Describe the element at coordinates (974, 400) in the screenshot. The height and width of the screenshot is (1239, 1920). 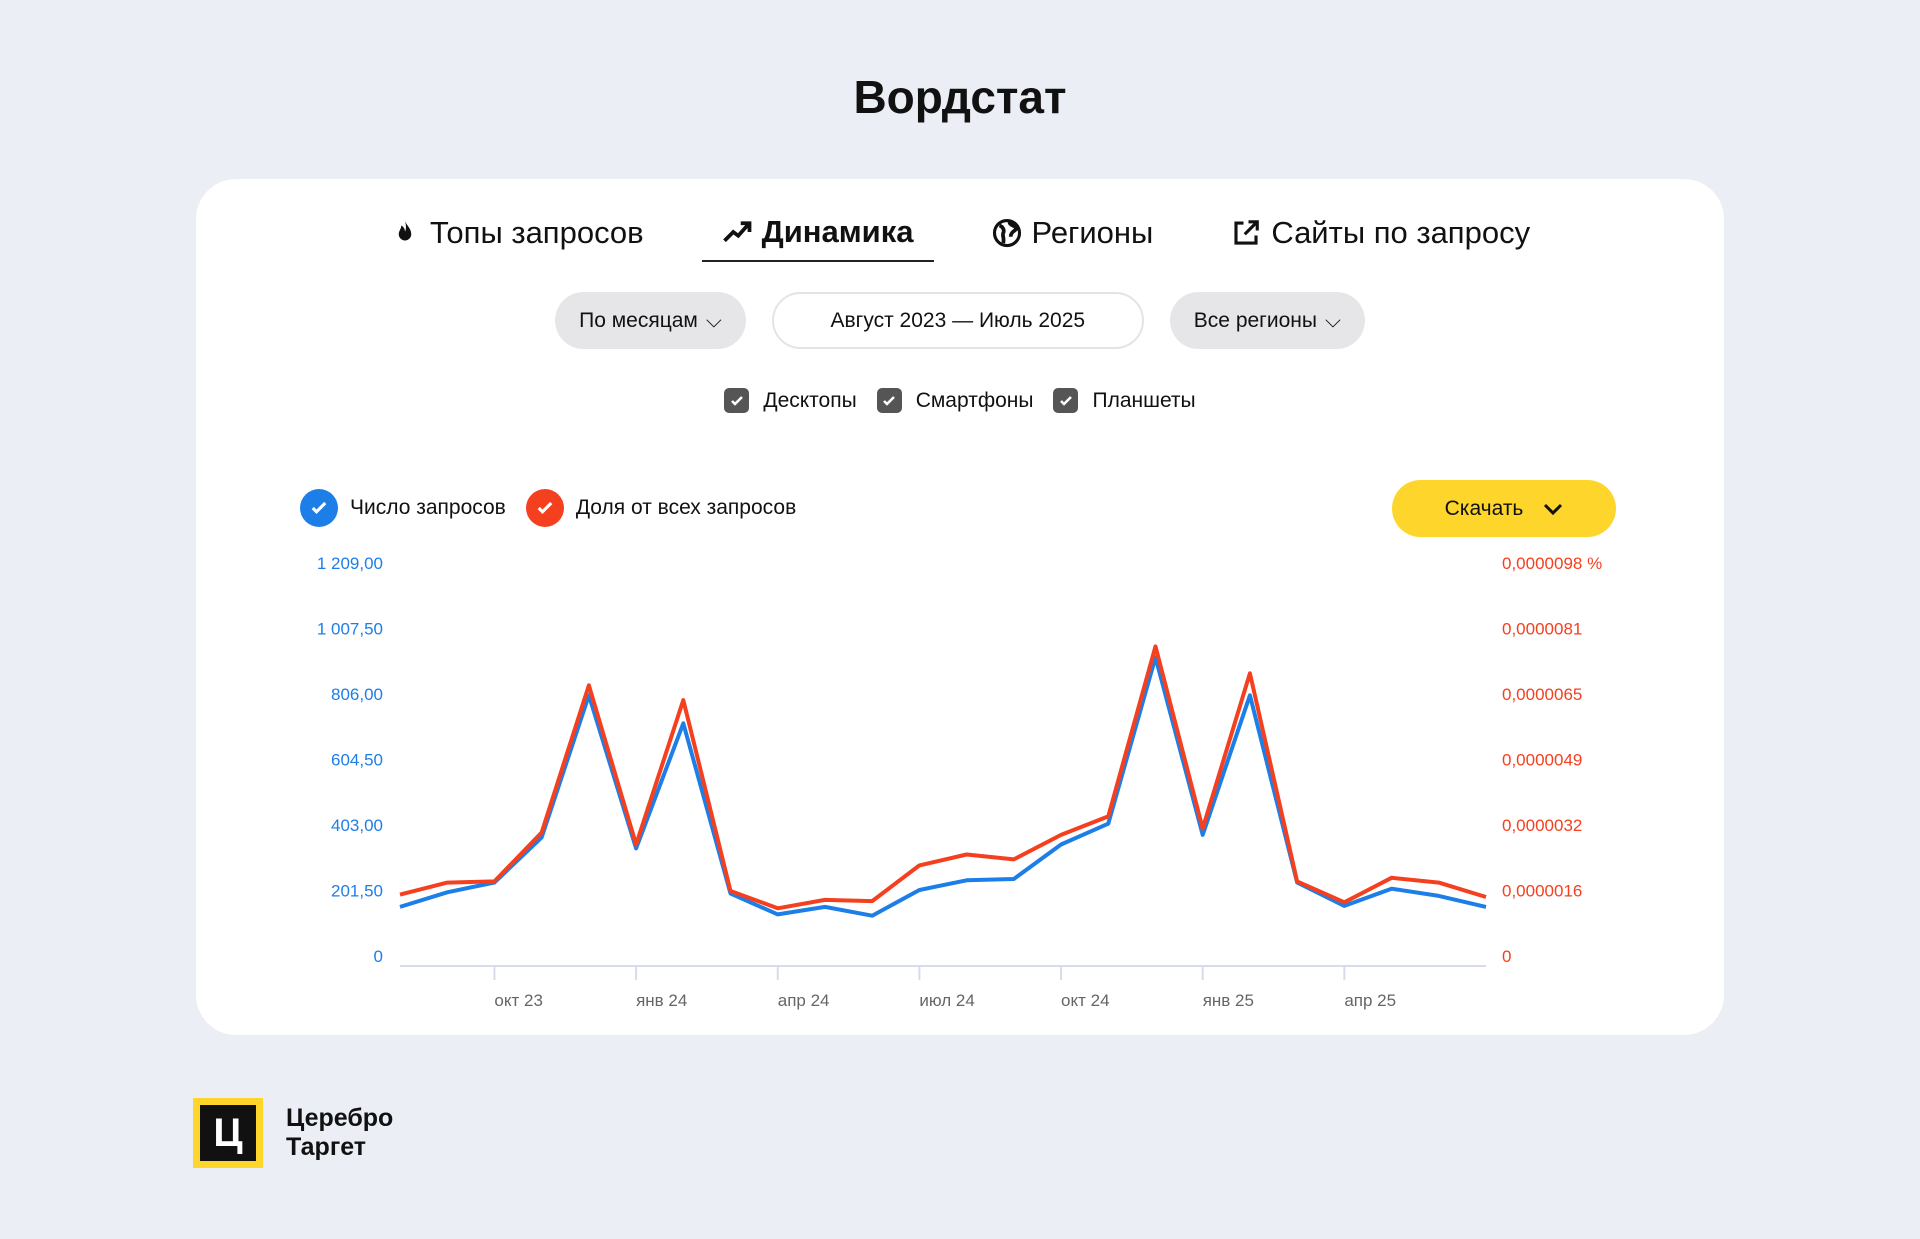
I see `checkbox-label: Смартфоны` at that location.